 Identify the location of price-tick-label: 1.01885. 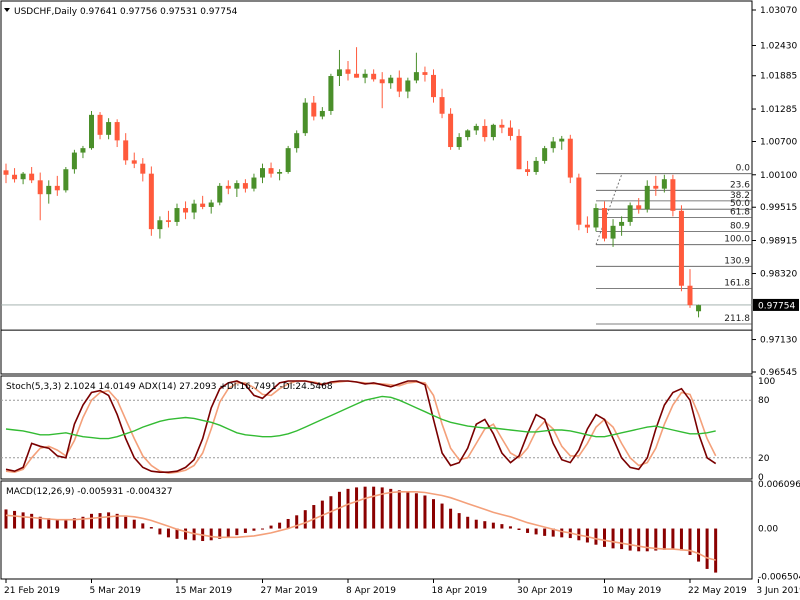
(778, 77).